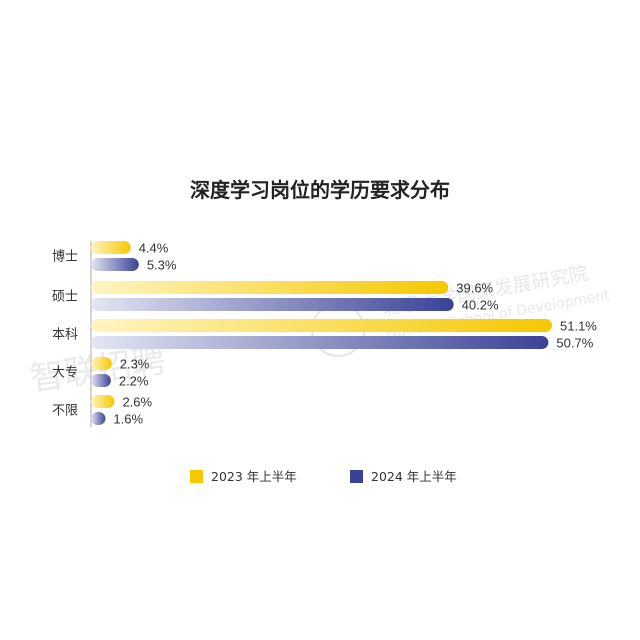  What do you see at coordinates (254, 476) in the screenshot?
I see `legend-label: 2023 年上半年` at bounding box center [254, 476].